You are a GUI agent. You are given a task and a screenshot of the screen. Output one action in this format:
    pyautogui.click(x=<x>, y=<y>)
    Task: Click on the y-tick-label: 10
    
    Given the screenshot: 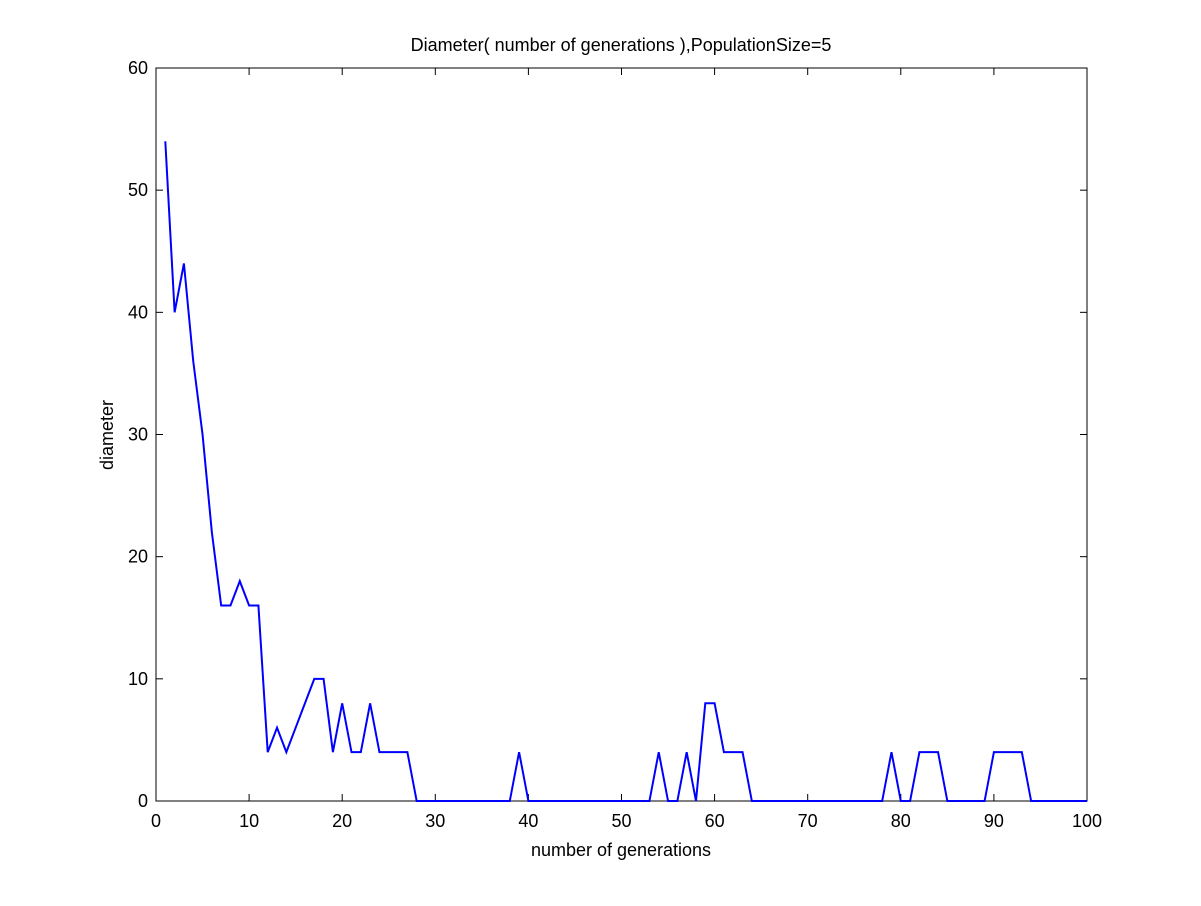 What is the action you would take?
    pyautogui.click(x=138, y=679)
    